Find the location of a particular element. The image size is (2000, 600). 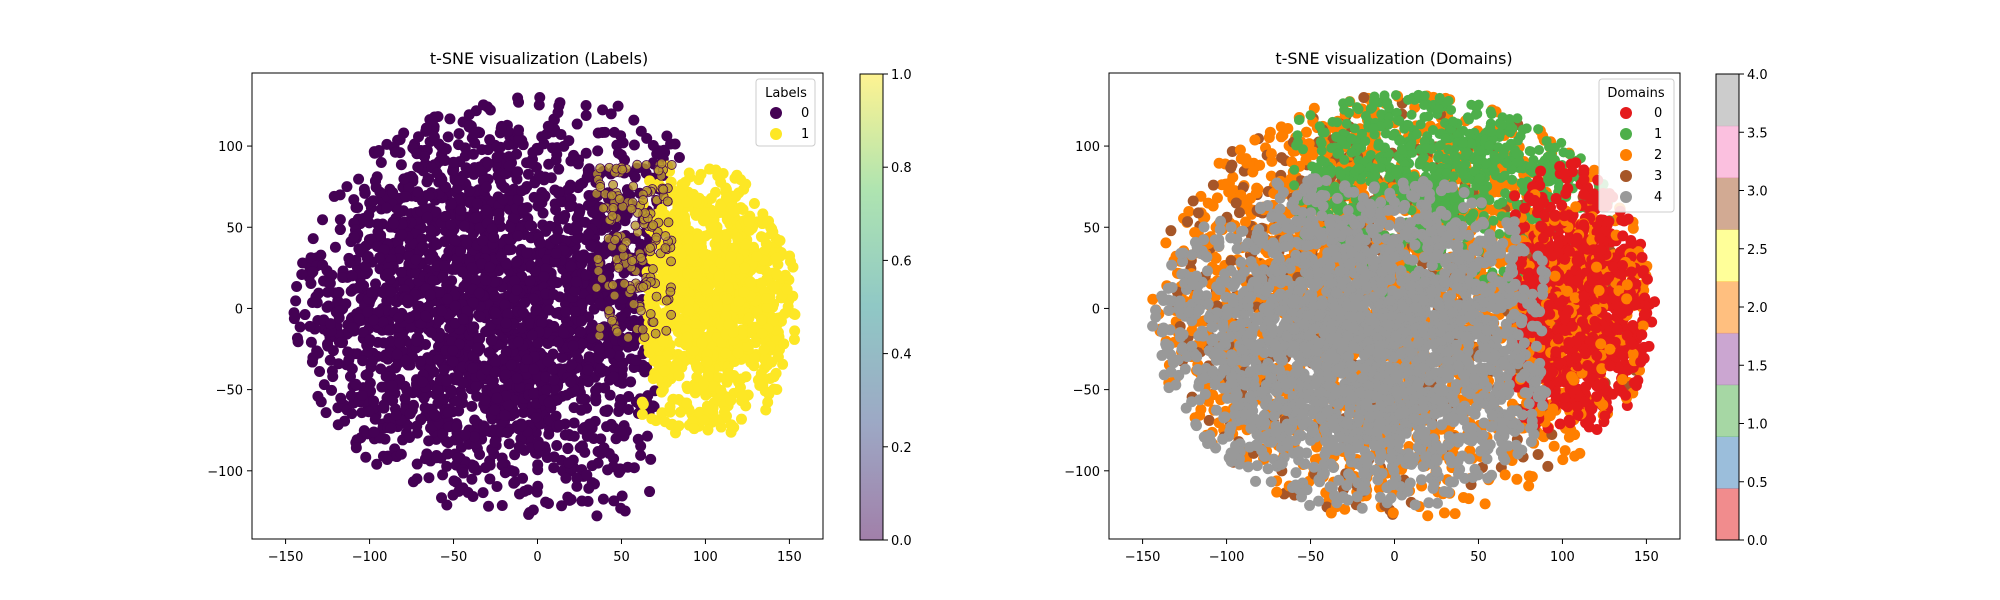

left-x-axis: −150 −100 −50 0 50 100 150 is located at coordinates (535, 552).